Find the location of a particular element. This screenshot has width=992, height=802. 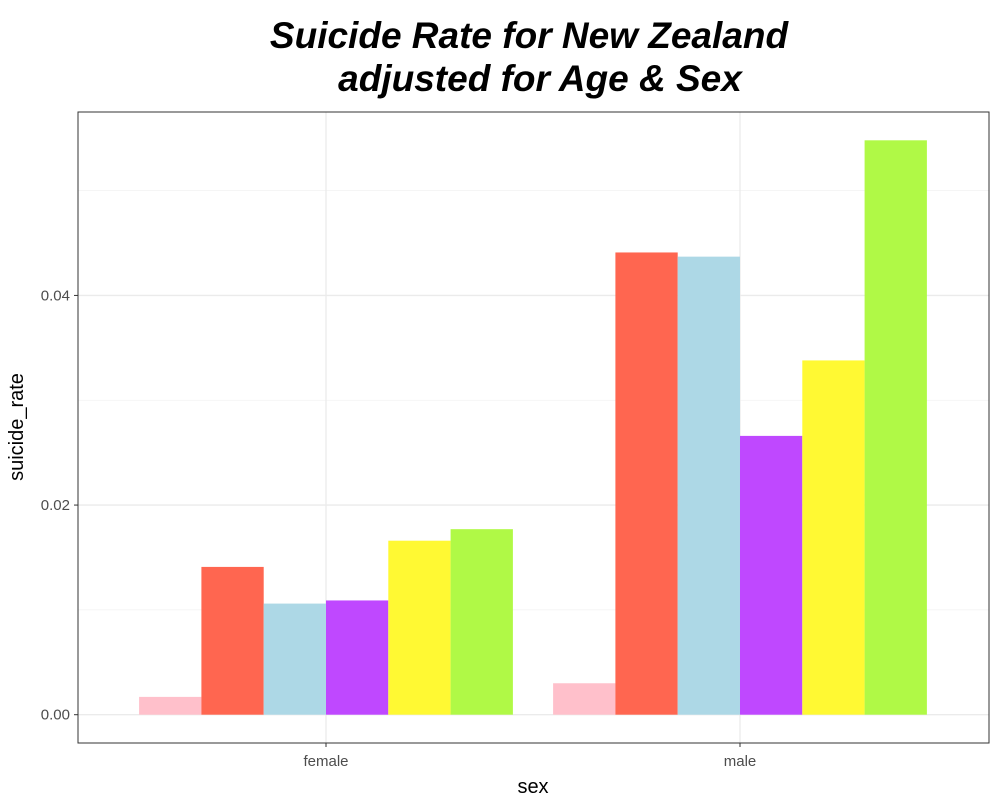

x-tick-label-male: male is located at coordinates (740, 761).